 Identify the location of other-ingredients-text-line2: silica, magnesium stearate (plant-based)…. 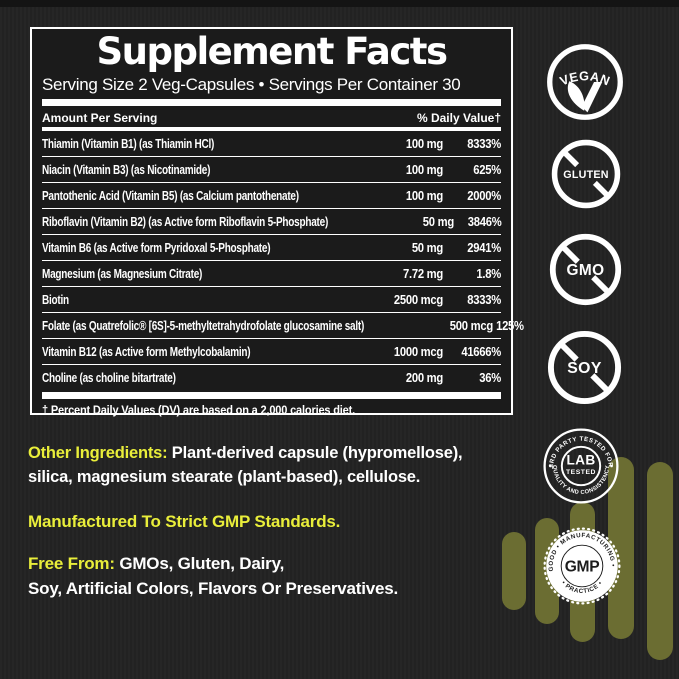
(224, 477).